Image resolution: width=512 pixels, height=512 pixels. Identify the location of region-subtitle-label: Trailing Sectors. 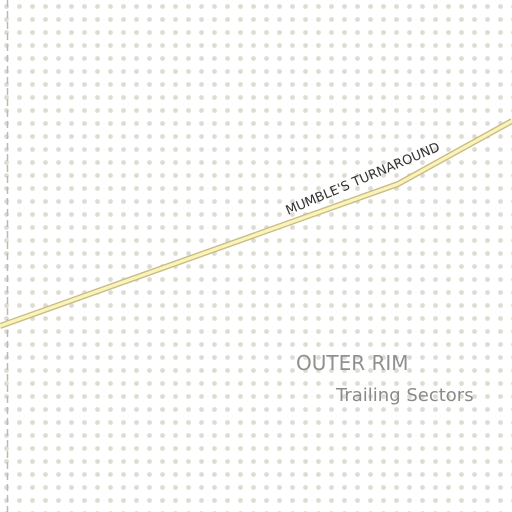
(404, 395).